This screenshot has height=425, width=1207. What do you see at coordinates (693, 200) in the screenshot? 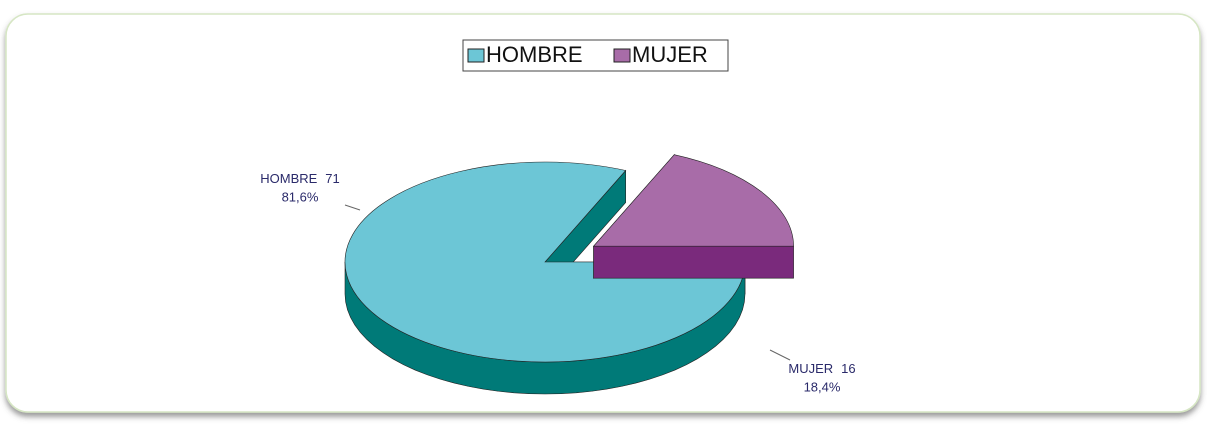
I see `slice-top` at bounding box center [693, 200].